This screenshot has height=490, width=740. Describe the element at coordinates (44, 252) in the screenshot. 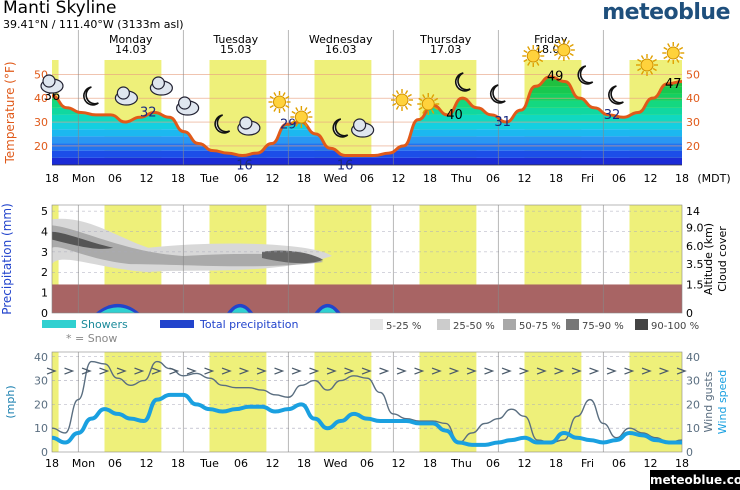

I see `precip-ytick-left: 3` at that location.